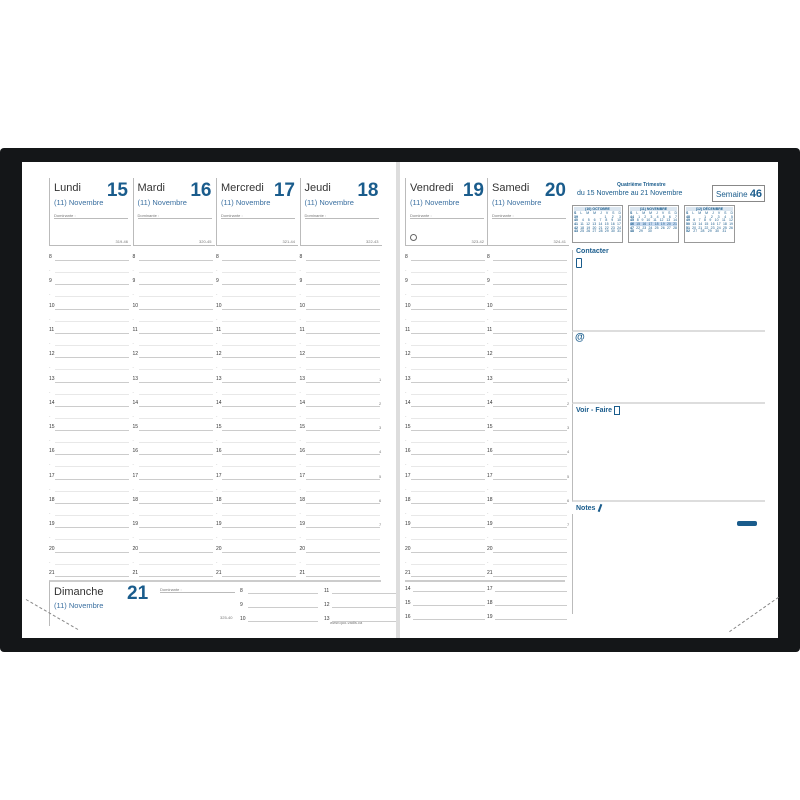  Describe the element at coordinates (528, 212) in the screenshot. I see `day-header-1: Samedi 20 (11) Novembre Dominante : 324-41` at that location.